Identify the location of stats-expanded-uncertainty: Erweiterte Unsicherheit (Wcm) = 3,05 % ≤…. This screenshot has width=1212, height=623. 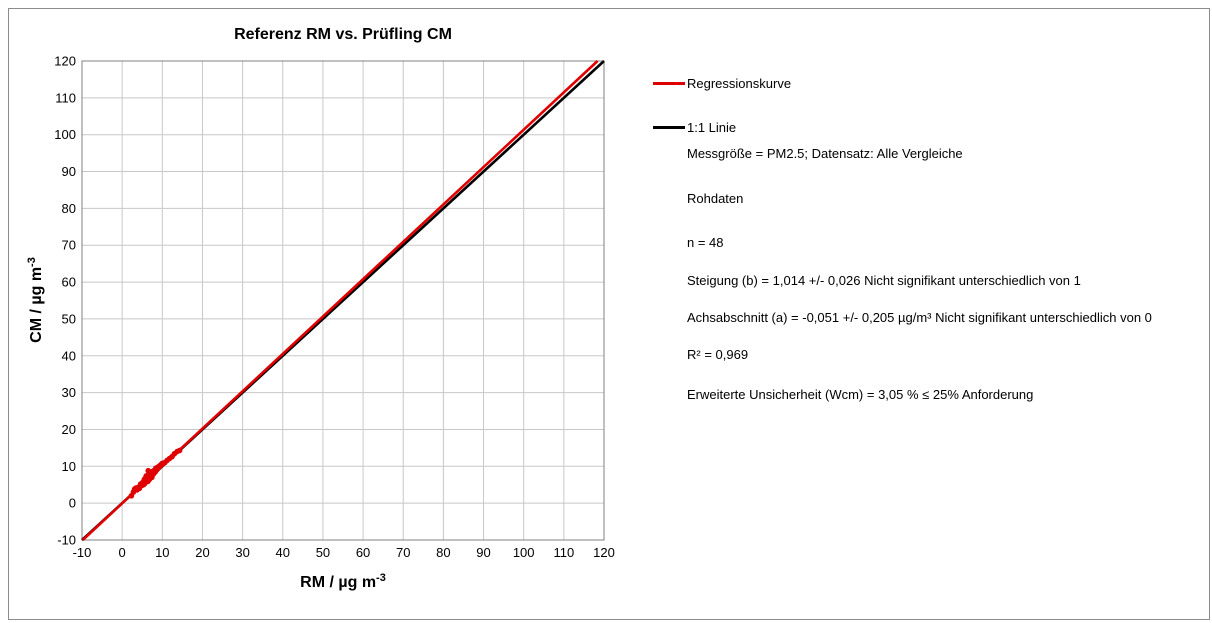
(860, 394).